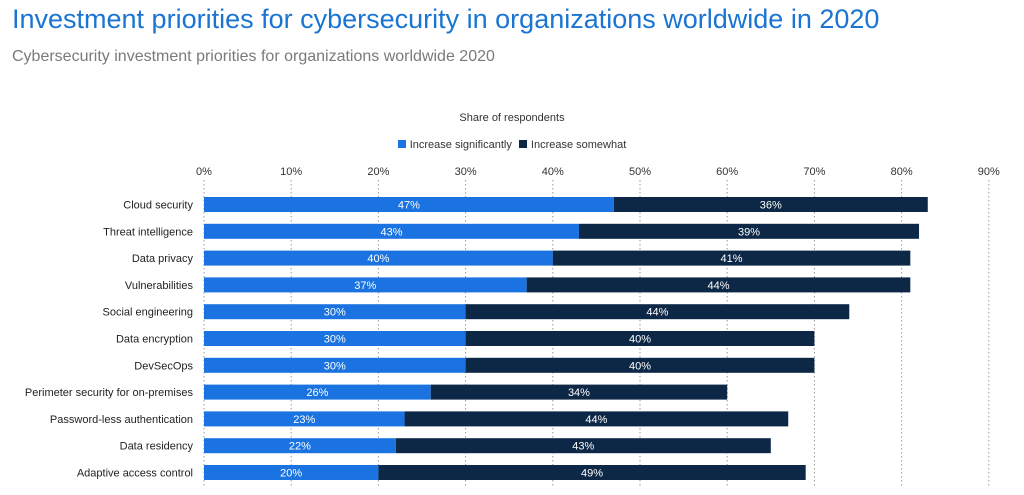 The width and height of the screenshot is (1024, 495). I want to click on data-label: 41%, so click(732, 259).